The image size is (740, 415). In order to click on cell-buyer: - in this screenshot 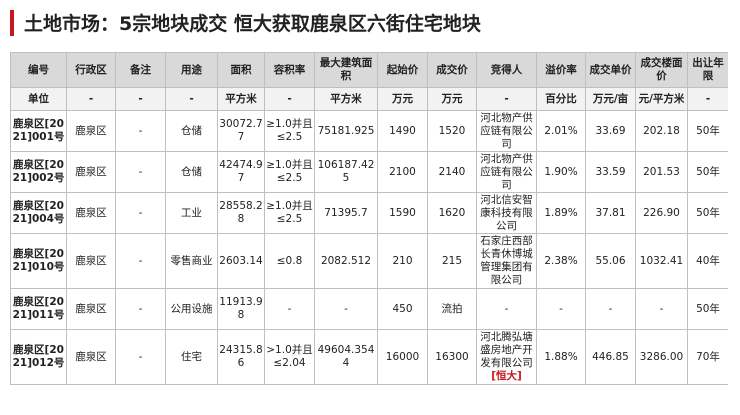, I will do `click(506, 309)`.